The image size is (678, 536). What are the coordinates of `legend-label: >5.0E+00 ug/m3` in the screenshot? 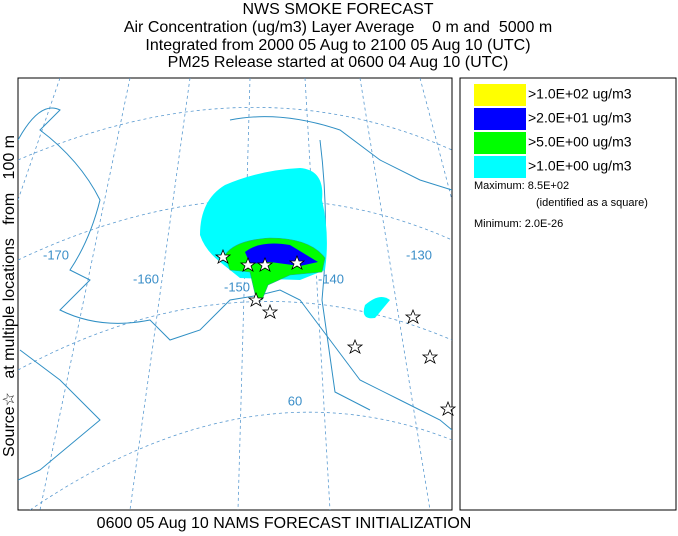 It's located at (580, 142).